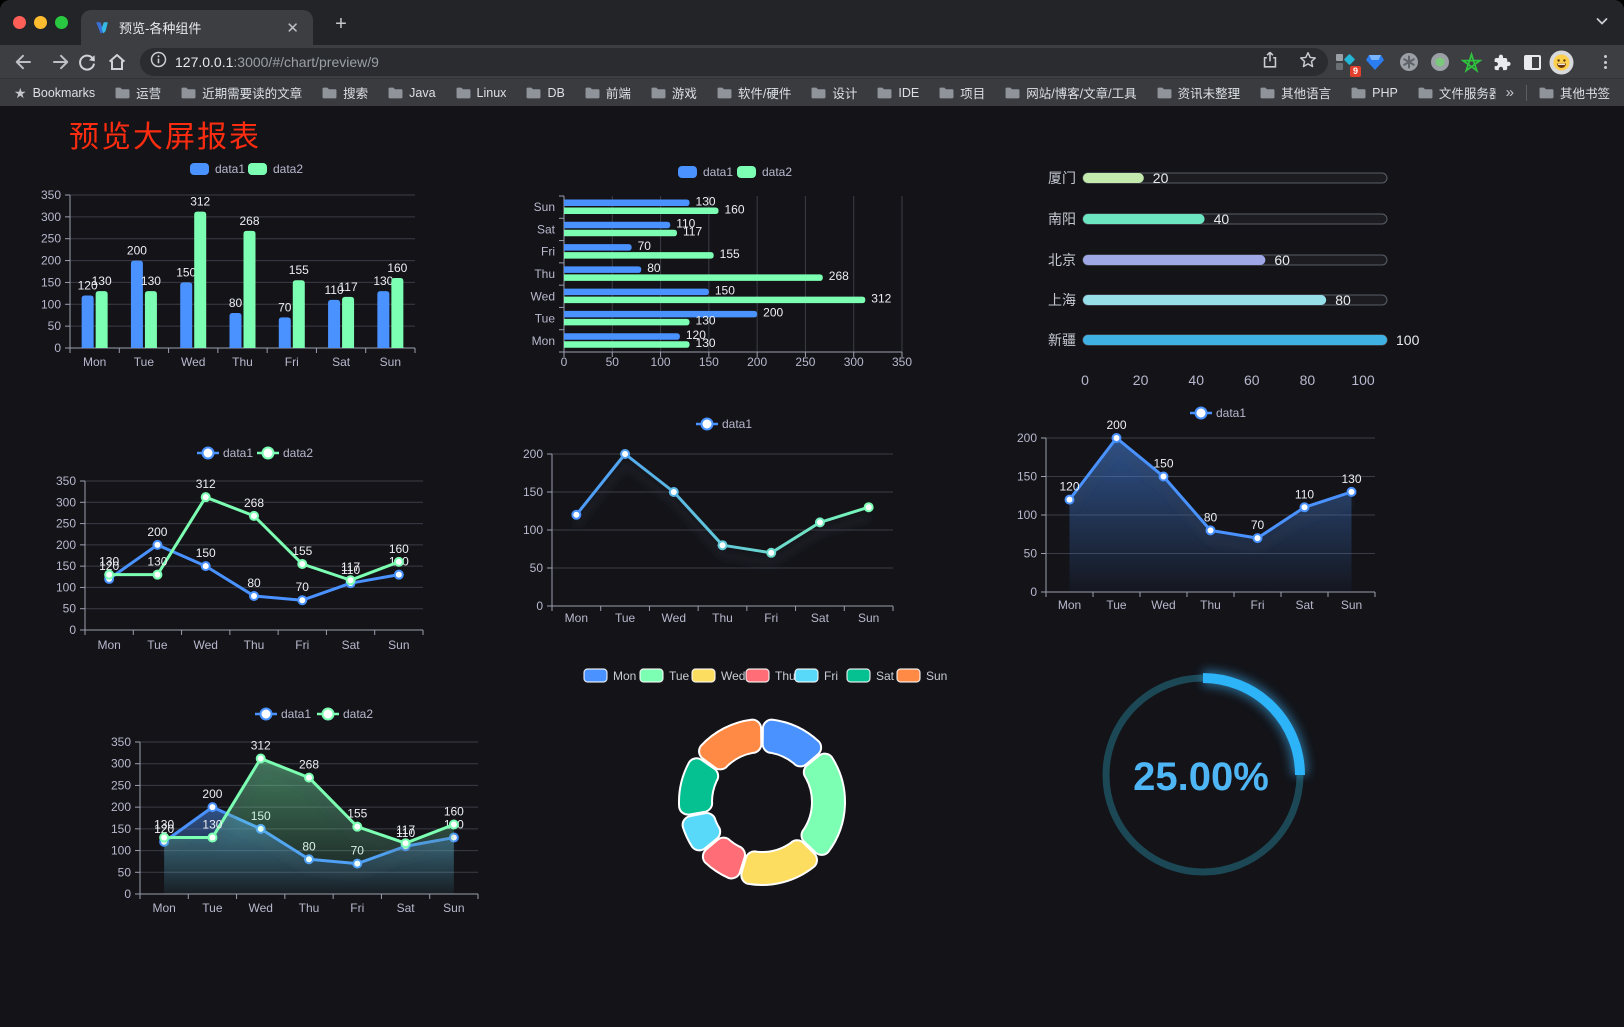 The width and height of the screenshot is (1624, 1027). I want to click on extension-green-dot-icon, so click(1440, 62).